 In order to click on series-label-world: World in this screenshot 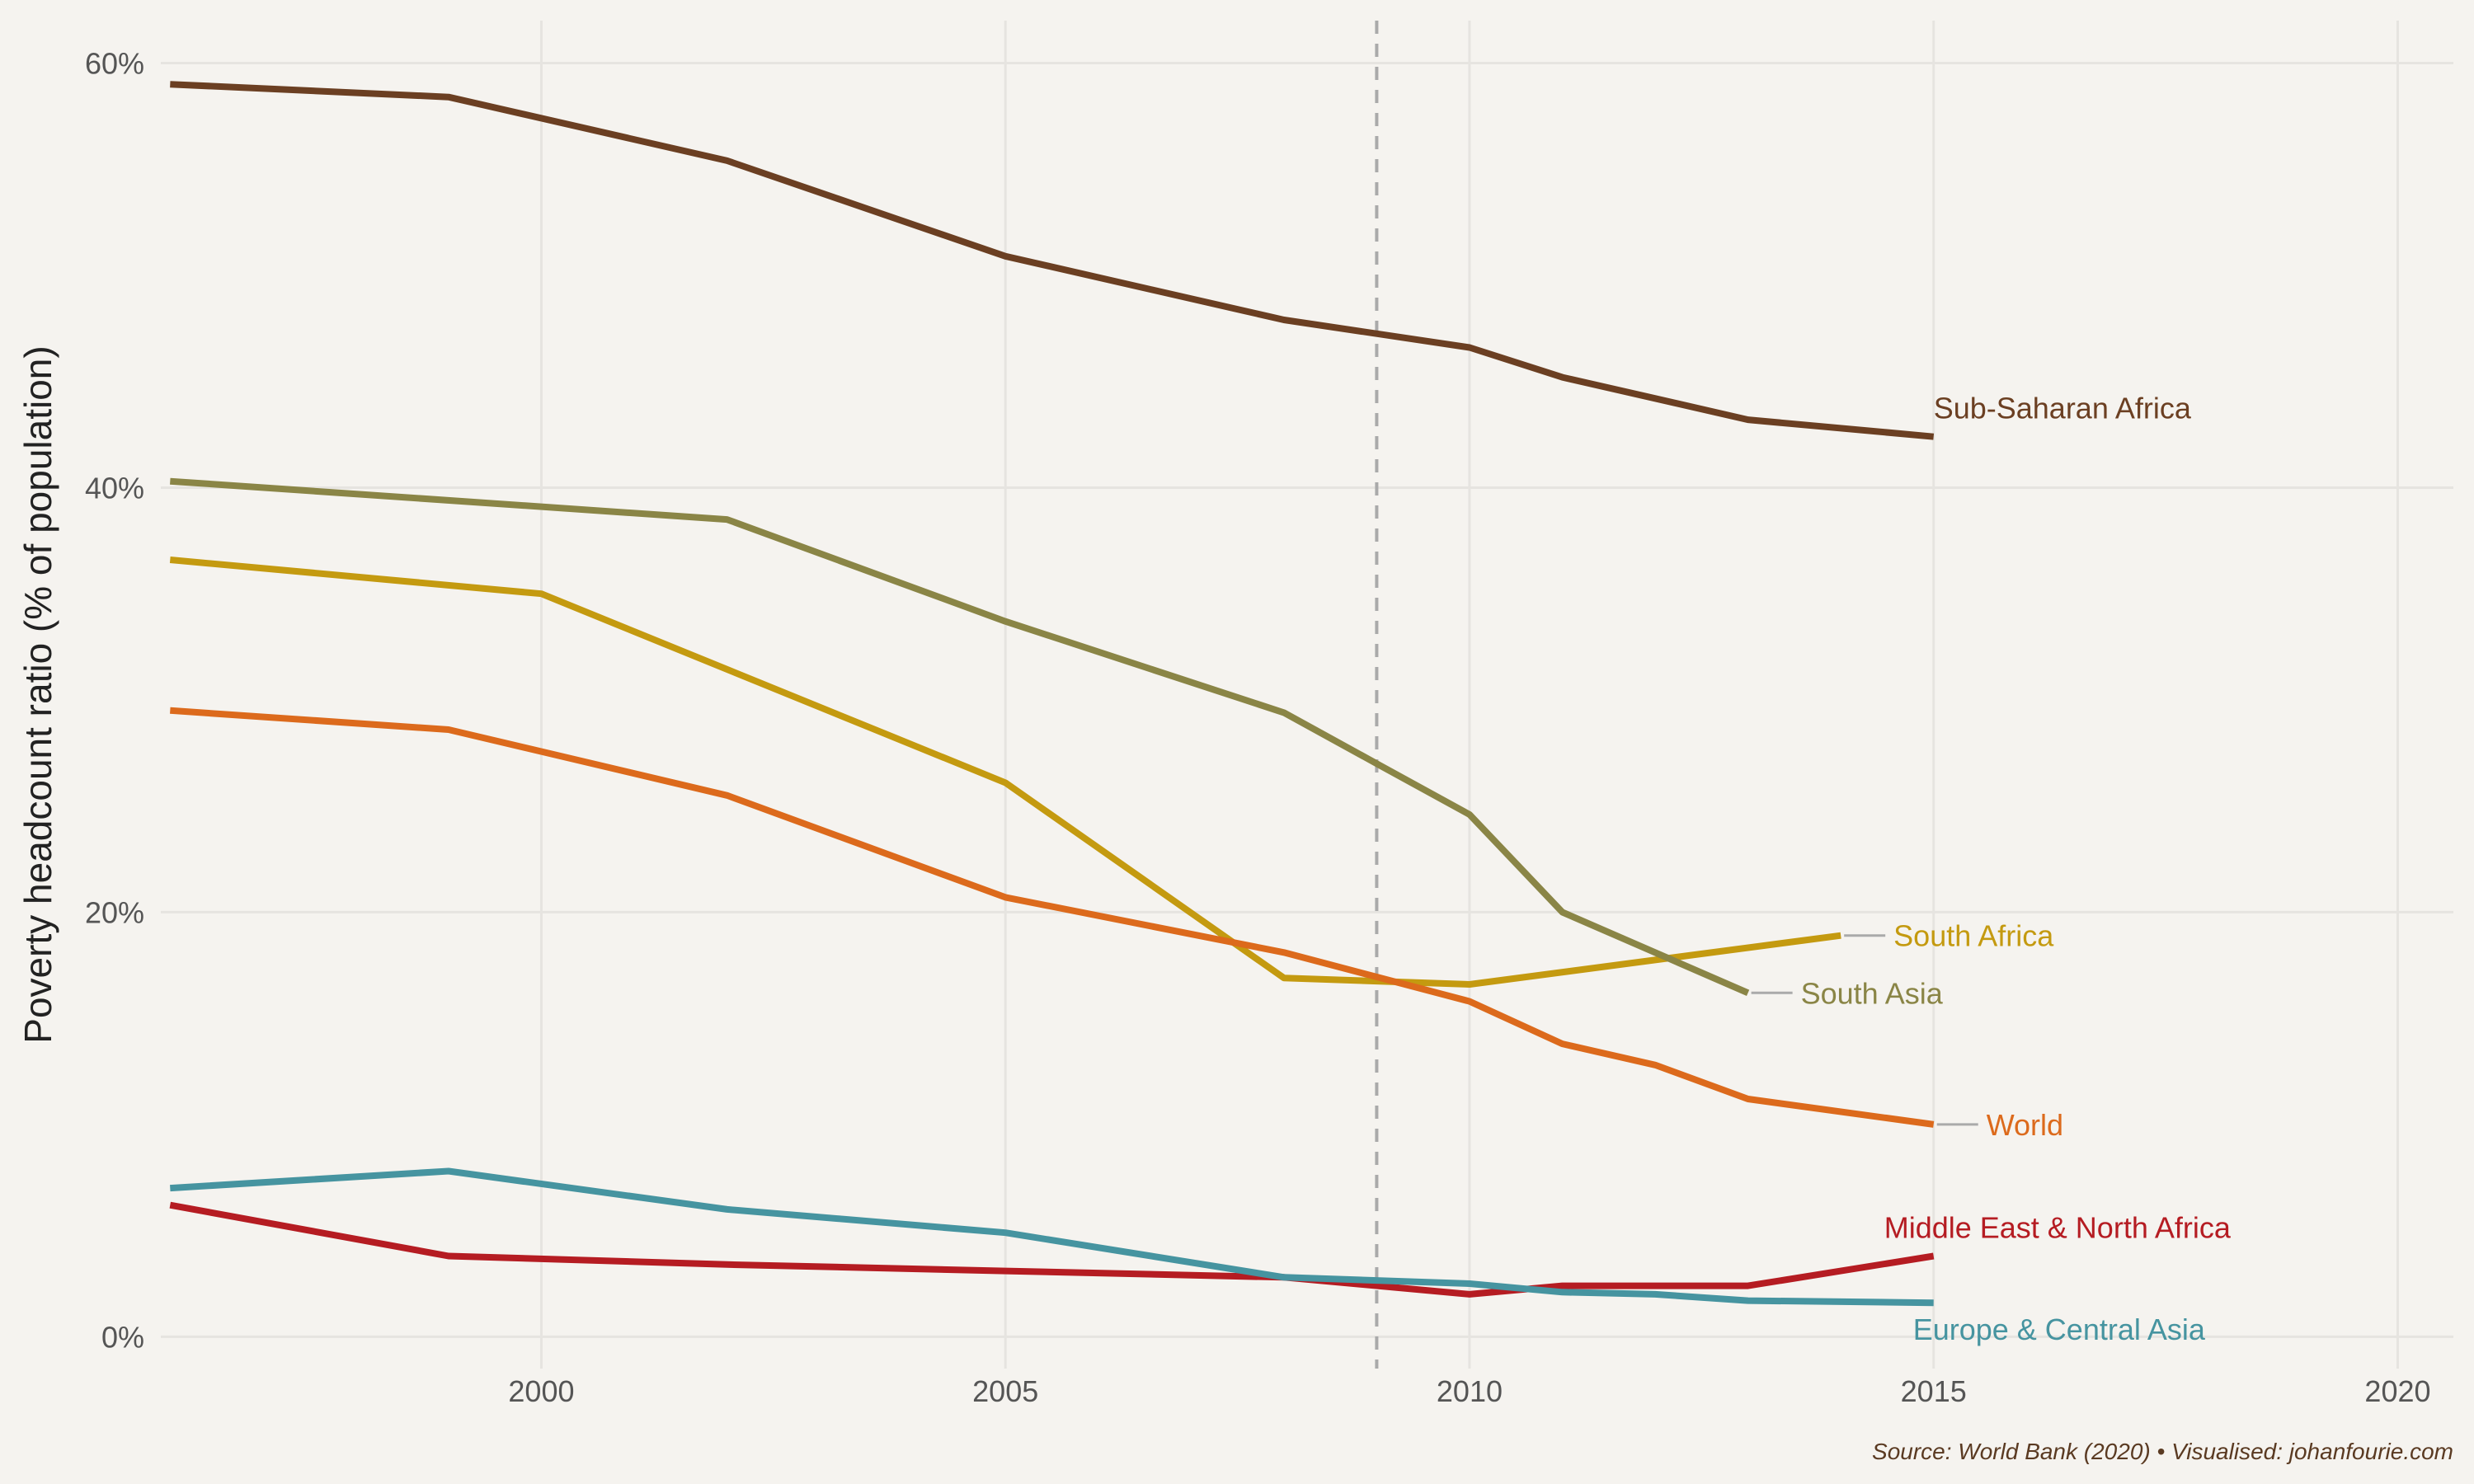, I will do `click(2025, 1125)`.